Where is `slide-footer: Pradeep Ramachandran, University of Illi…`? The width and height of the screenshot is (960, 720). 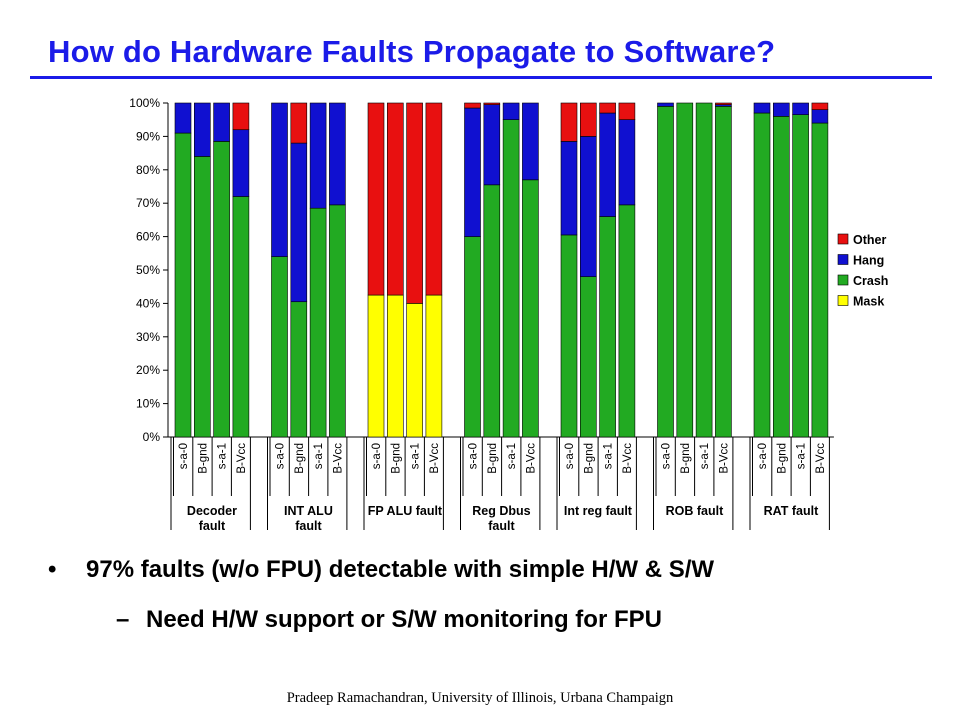 slide-footer: Pradeep Ramachandran, University of Illi… is located at coordinates (480, 698).